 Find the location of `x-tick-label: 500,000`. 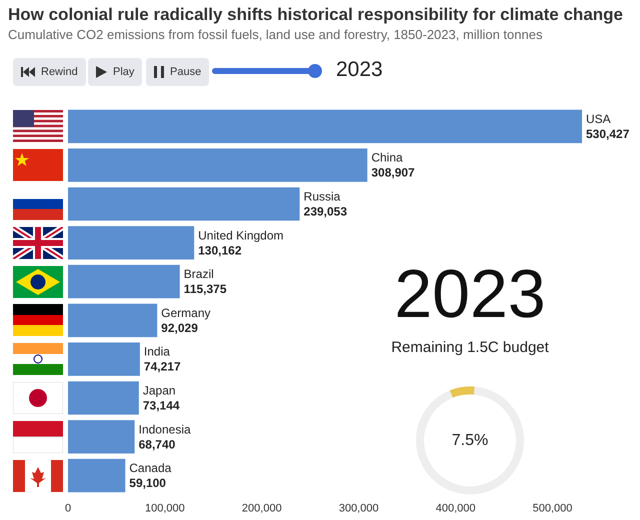

x-tick-label: 500,000 is located at coordinates (552, 508).